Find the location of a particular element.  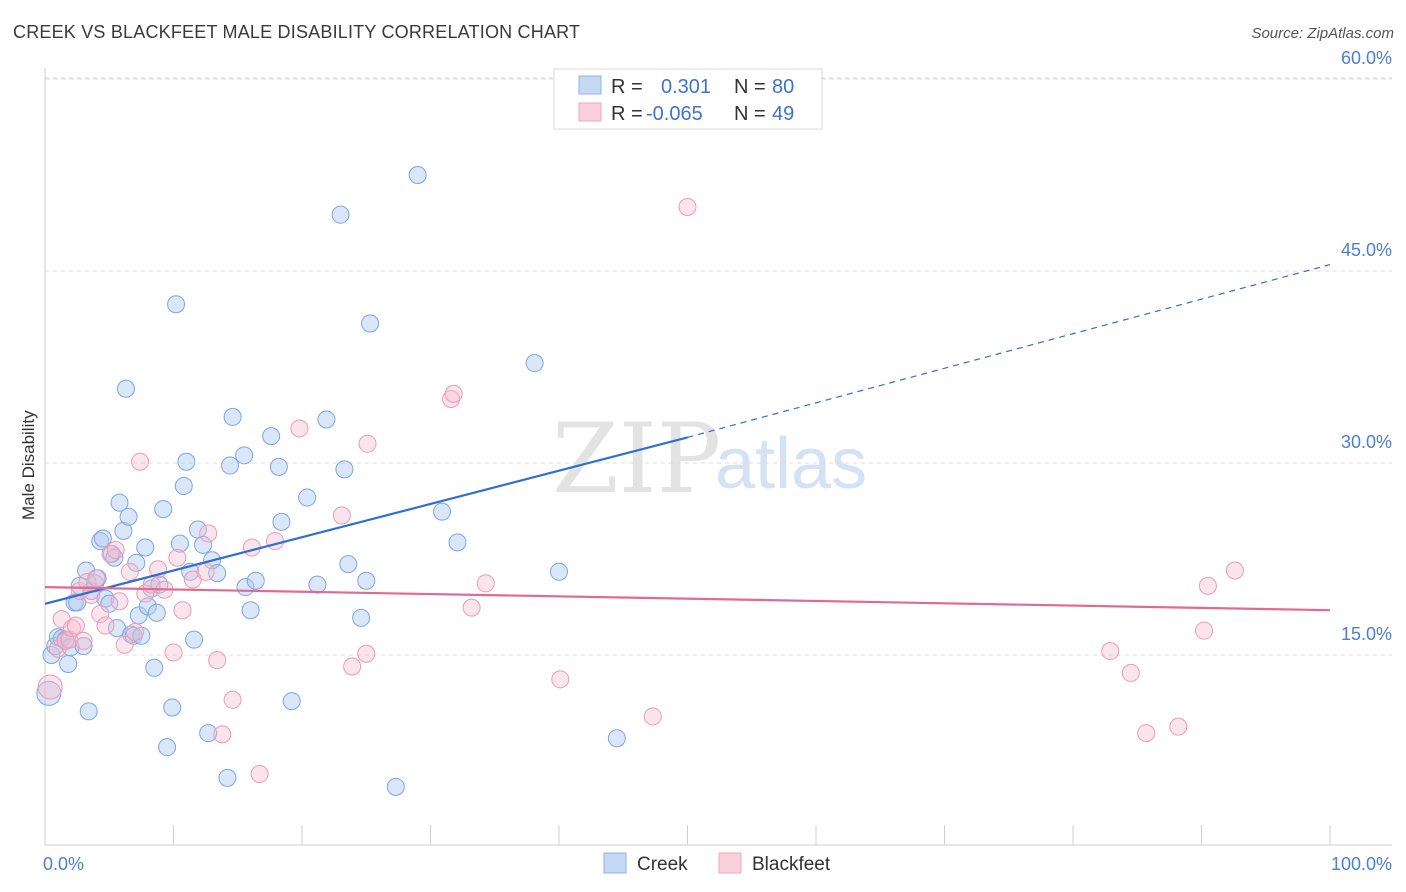

creek-trend-line is located at coordinates (366, 520).